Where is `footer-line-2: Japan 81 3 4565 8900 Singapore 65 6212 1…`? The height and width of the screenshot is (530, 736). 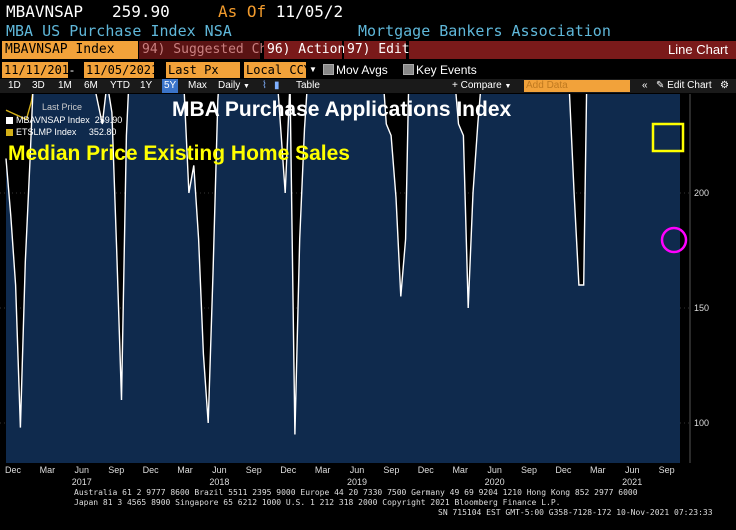
footer-line-2: Japan 81 3 4565 8900 Singapore 65 6212 1… is located at coordinates (317, 502).